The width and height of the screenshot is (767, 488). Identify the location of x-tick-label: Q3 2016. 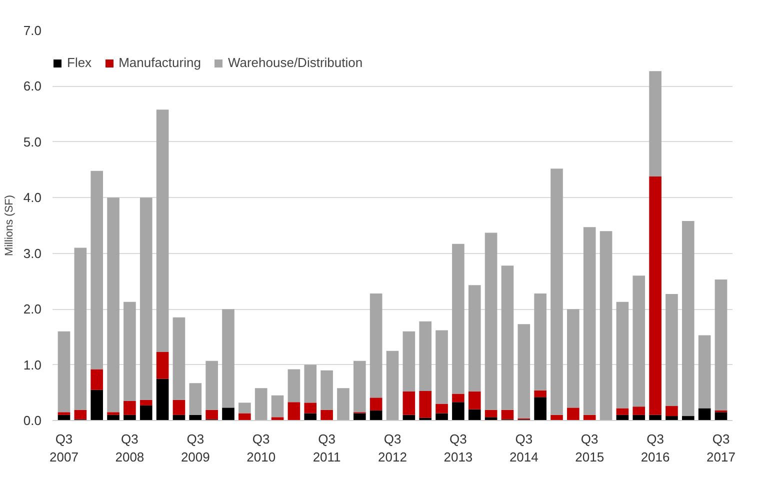
(655, 448).